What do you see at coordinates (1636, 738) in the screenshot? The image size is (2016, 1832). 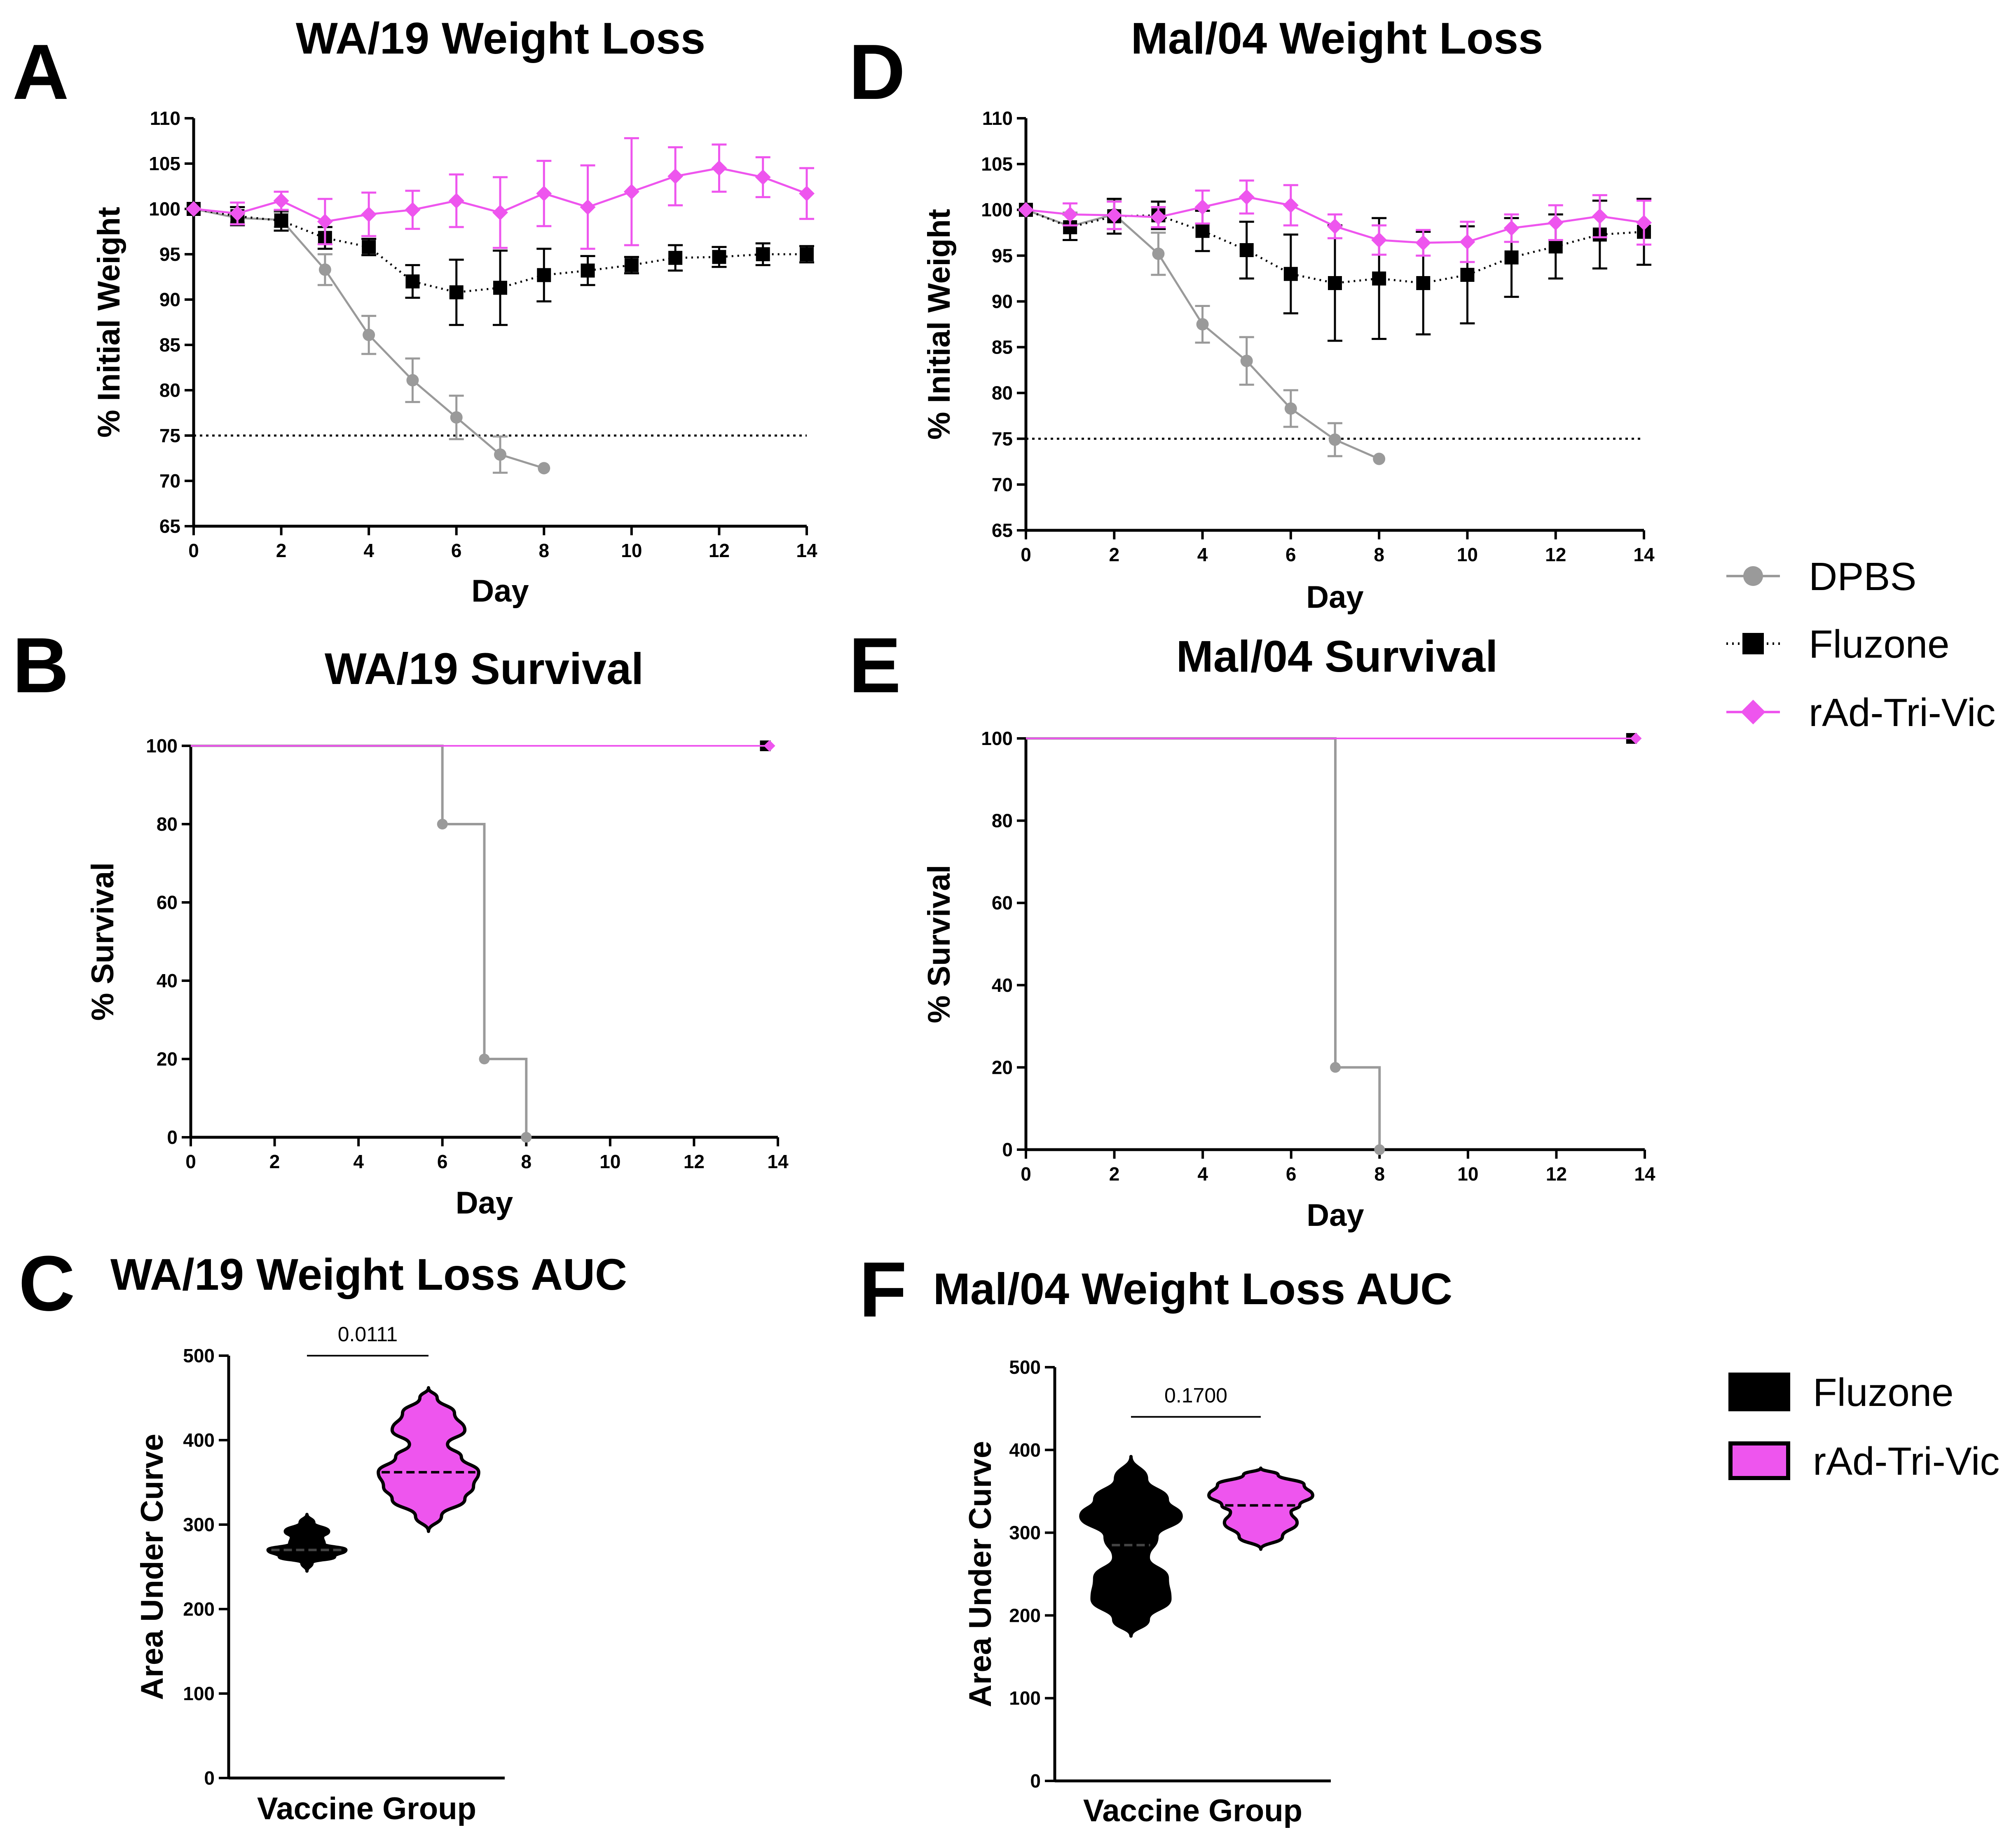 I see `end-marker` at bounding box center [1636, 738].